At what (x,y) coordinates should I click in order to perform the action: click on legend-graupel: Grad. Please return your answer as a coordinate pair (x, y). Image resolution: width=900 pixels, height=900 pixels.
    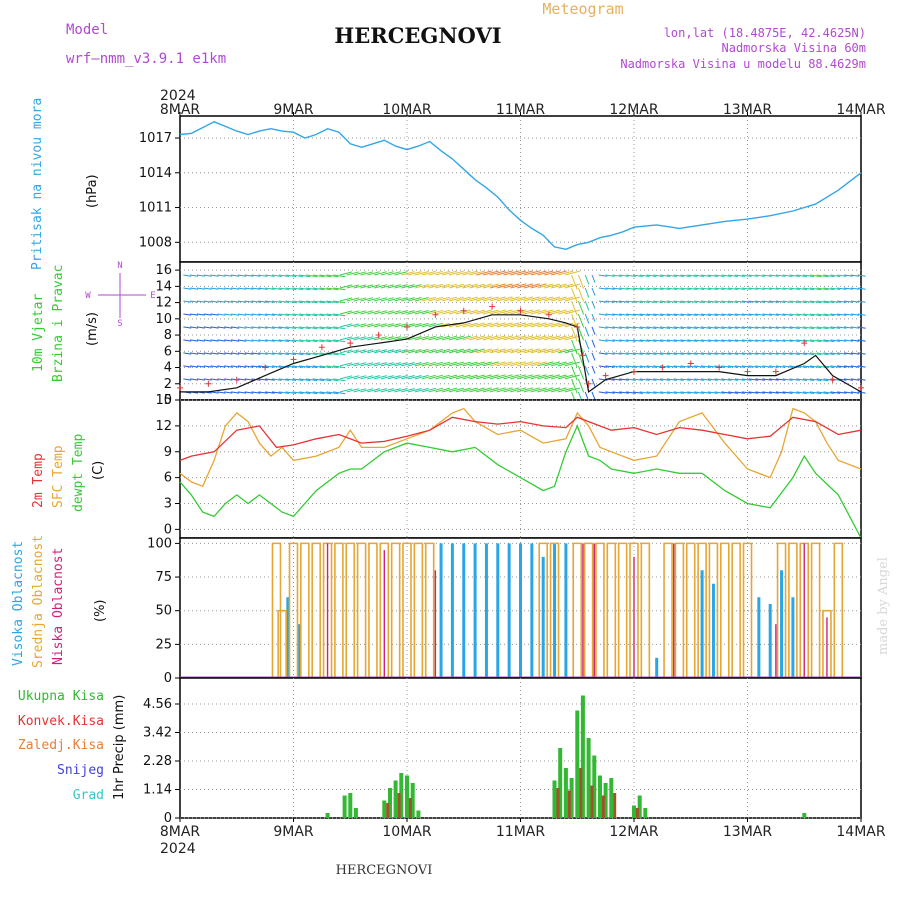
    Looking at the image, I should click on (88, 795).